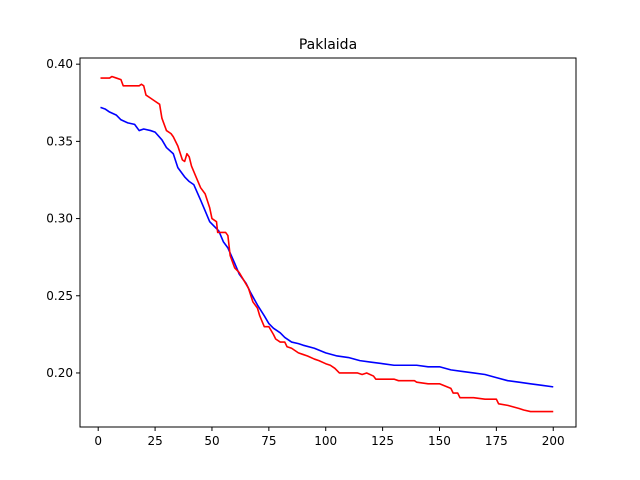 Image resolution: width=640 pixels, height=480 pixels. What do you see at coordinates (553, 441) in the screenshot?
I see `x-tick-label: 200` at bounding box center [553, 441].